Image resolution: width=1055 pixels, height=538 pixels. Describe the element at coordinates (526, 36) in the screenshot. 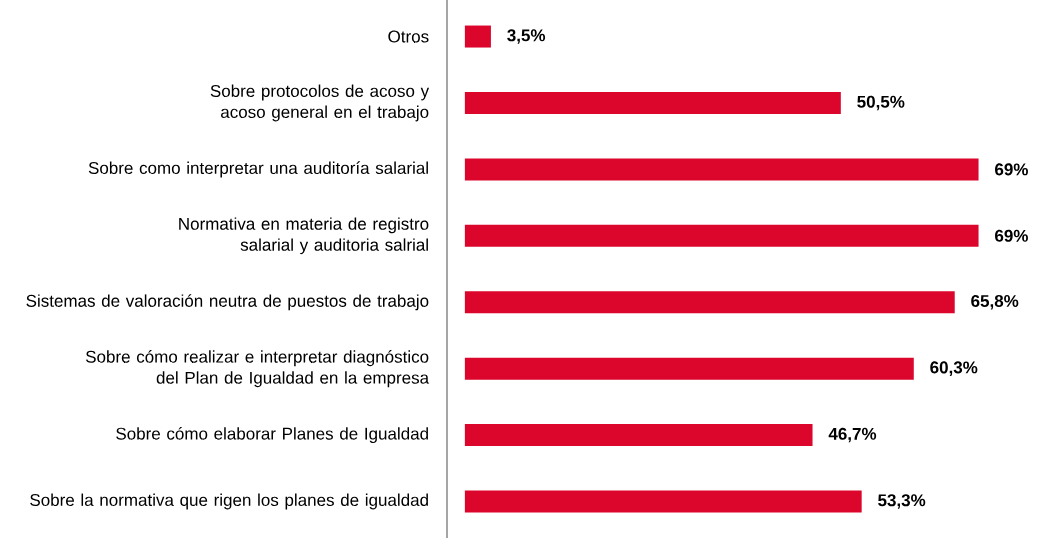

I see `data-label: 3,5%` at that location.